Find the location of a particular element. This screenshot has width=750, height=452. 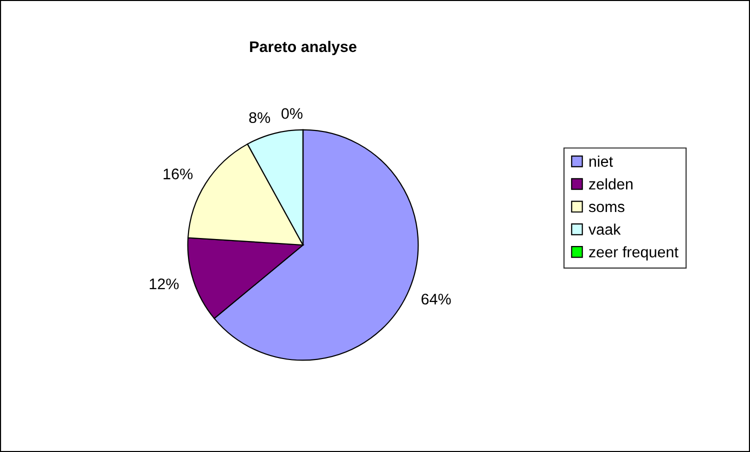

legend-label: soms is located at coordinates (606, 208).